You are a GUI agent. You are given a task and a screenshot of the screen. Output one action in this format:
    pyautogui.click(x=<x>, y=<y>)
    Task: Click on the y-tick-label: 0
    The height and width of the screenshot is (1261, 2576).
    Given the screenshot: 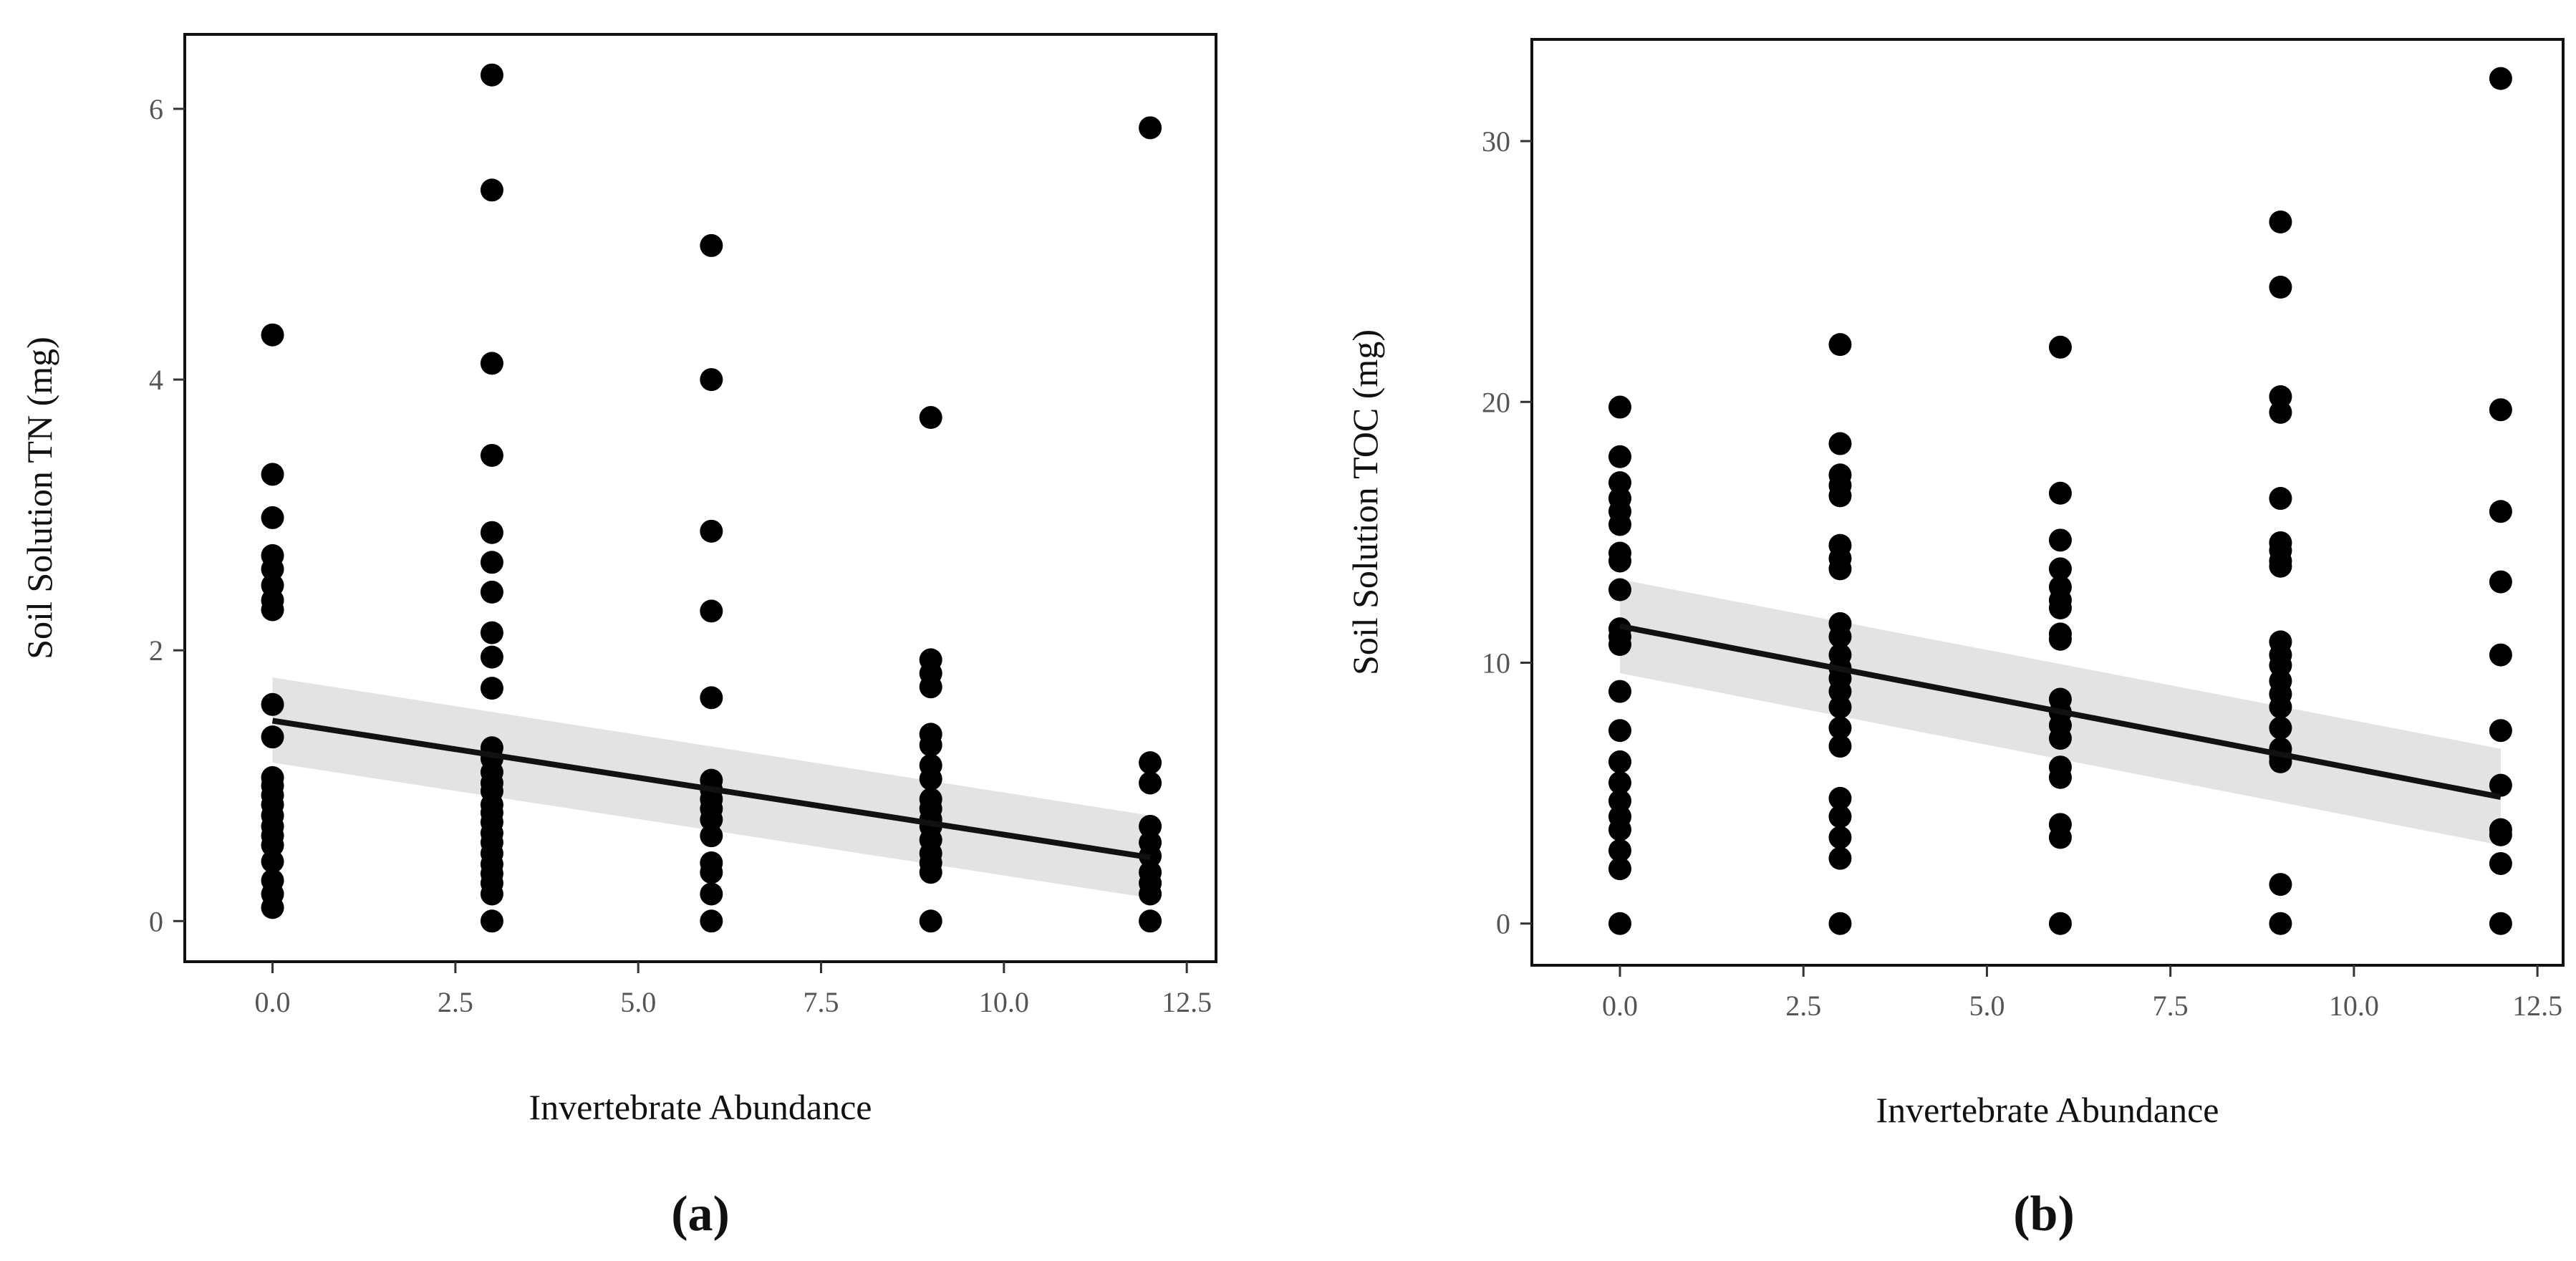 What is the action you would take?
    pyautogui.click(x=1503, y=924)
    